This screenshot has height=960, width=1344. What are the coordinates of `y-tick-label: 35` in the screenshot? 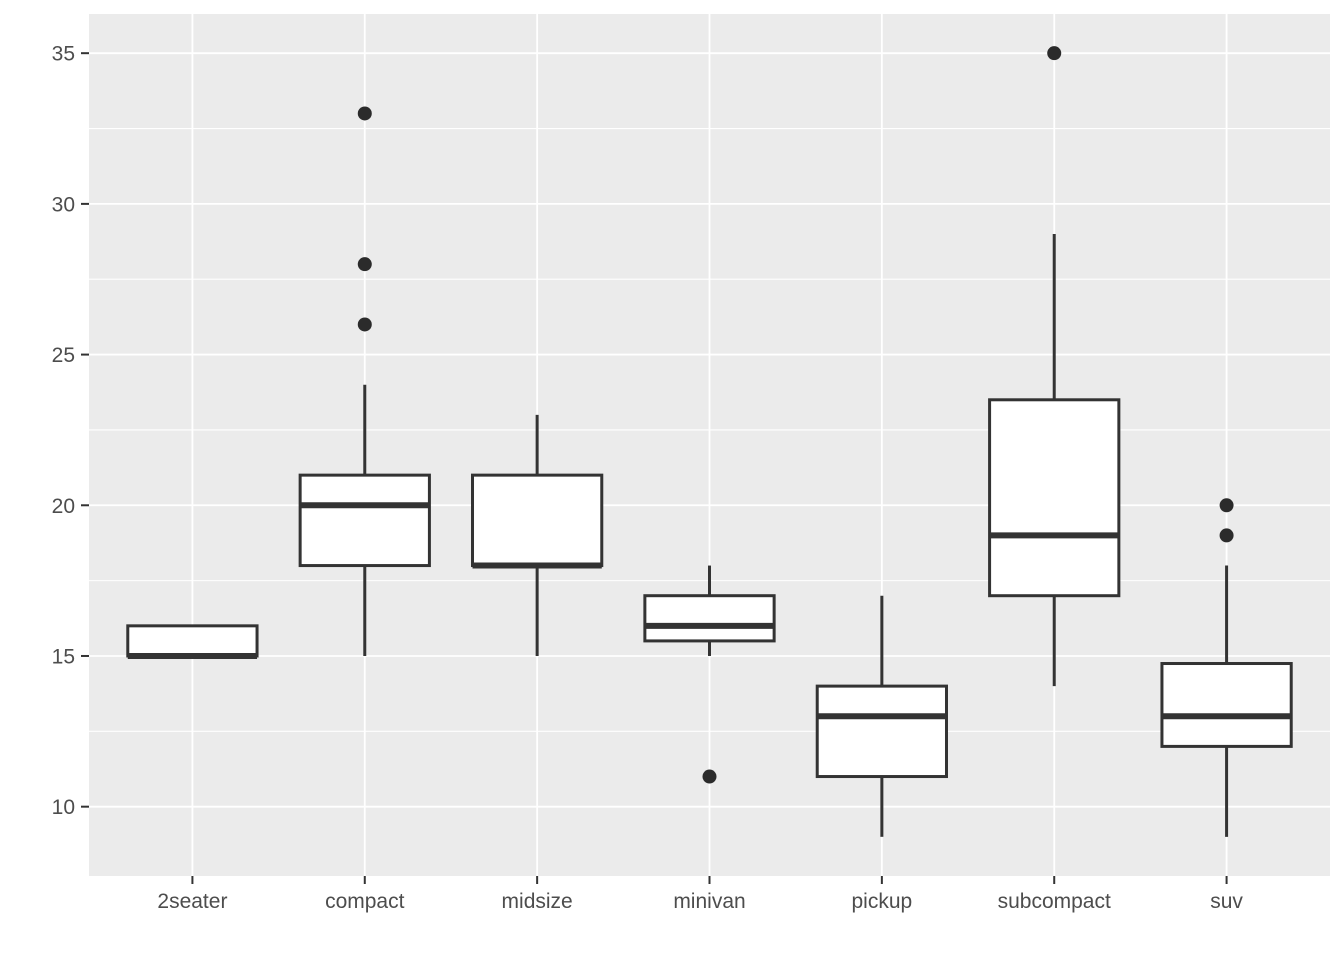 It's located at (63, 54).